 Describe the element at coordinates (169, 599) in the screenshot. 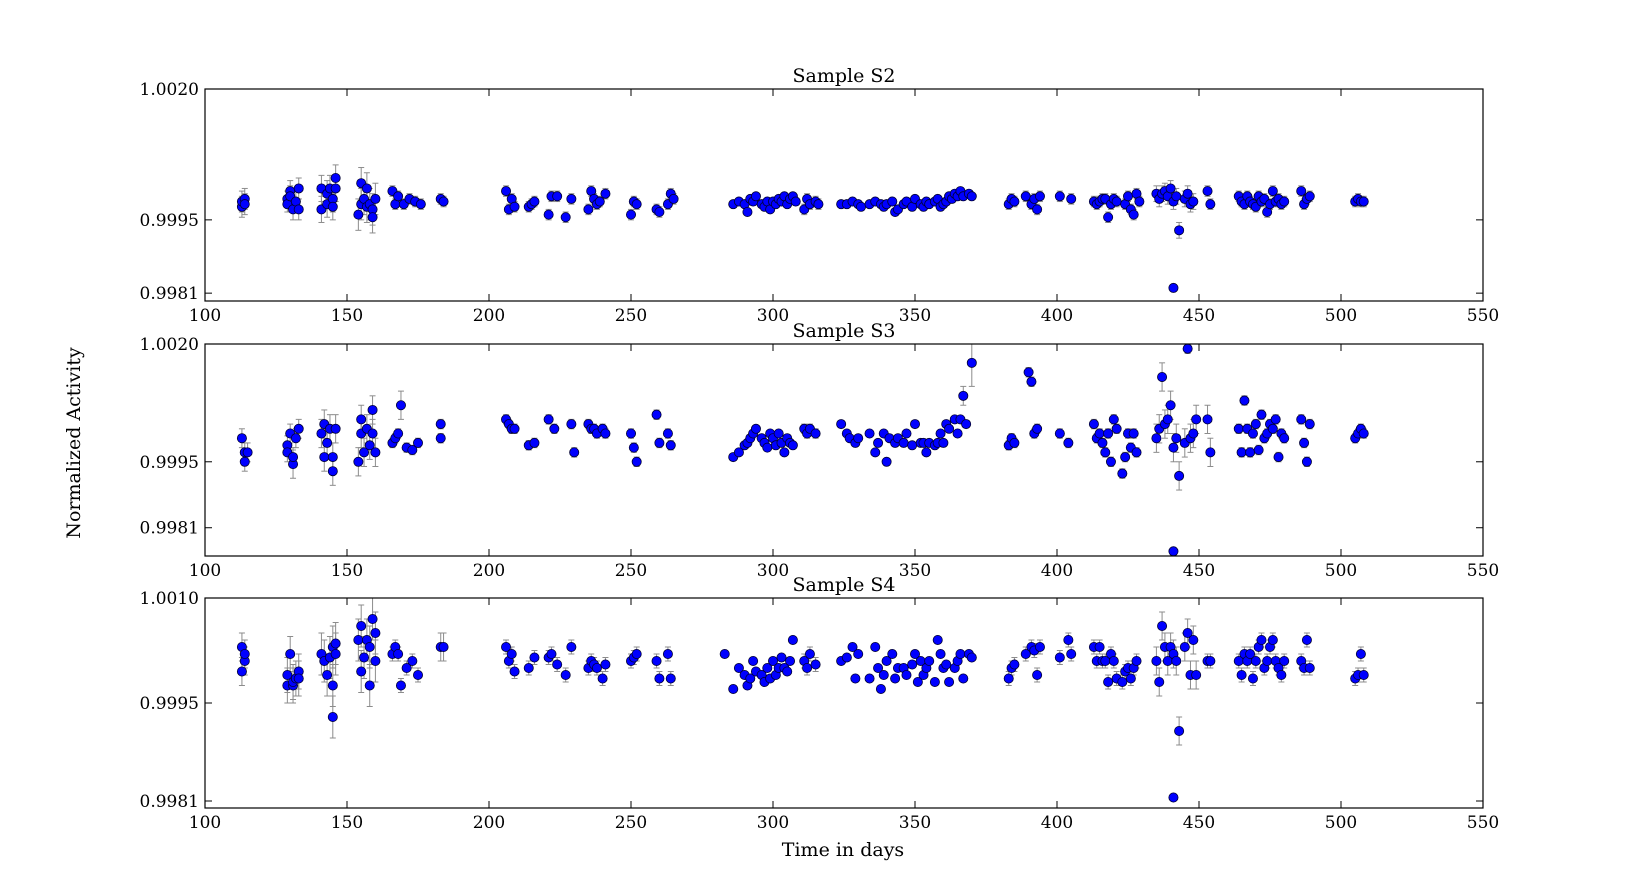

I see `y-tick-label: 1.0010` at that location.